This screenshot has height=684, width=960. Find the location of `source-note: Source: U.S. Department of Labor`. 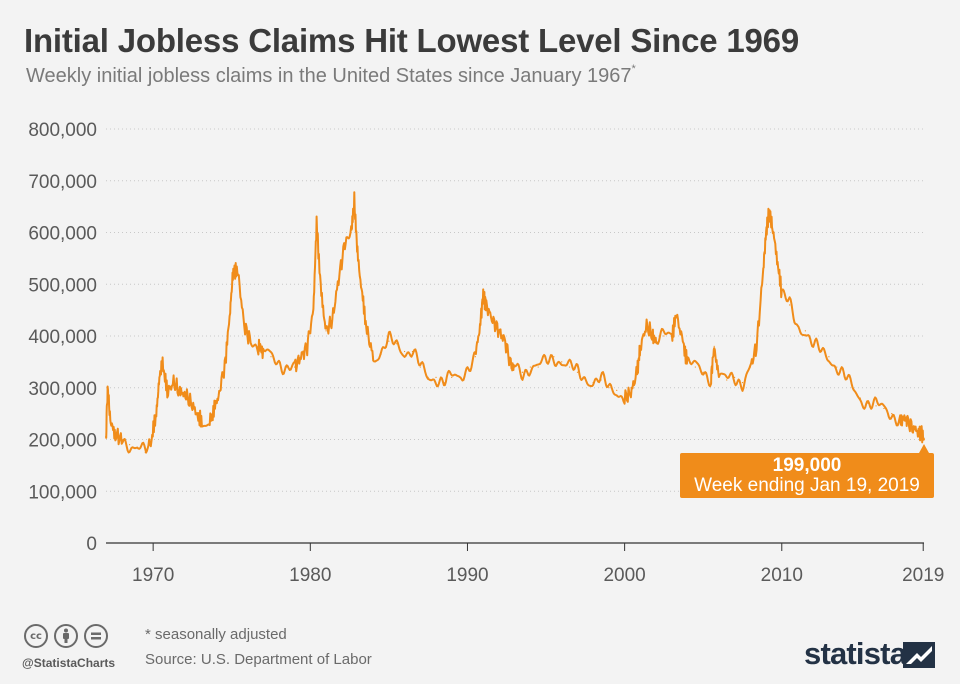

source-note: Source: U.S. Department of Labor is located at coordinates (258, 659).